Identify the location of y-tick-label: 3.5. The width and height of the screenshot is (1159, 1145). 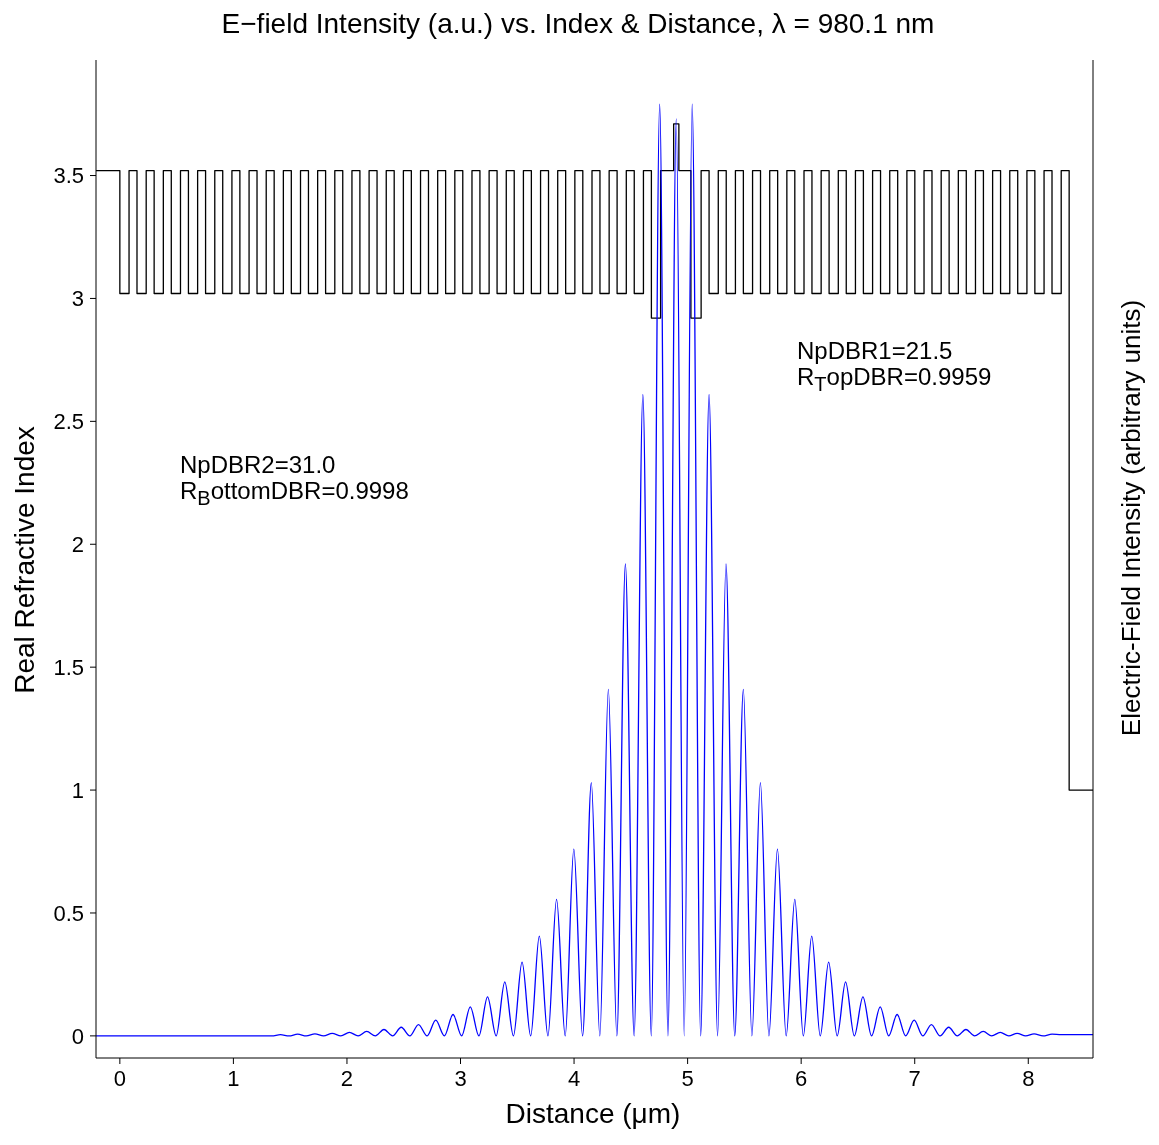
(68, 176).